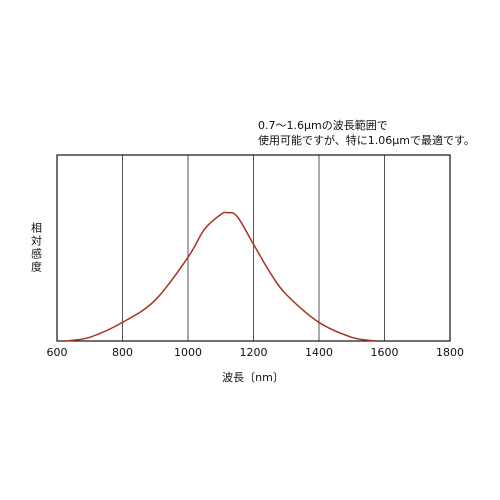  What do you see at coordinates (188, 352) in the screenshot?
I see `x-tick-label: 1000` at bounding box center [188, 352].